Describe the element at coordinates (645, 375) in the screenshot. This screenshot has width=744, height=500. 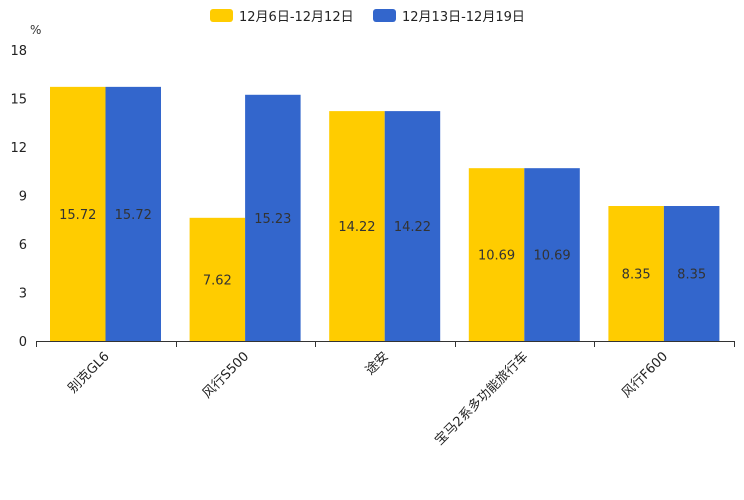
I see `x-tick-label: 风行F600` at that location.